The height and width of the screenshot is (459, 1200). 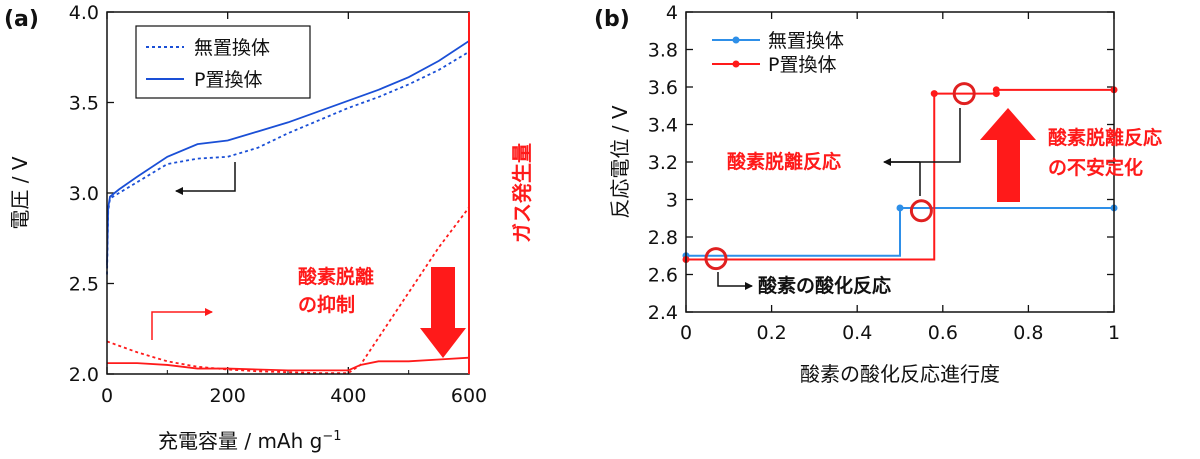 What do you see at coordinates (900, 374) in the screenshot?
I see `panel-b-xlabel: 酸素の酸化反応進行度` at bounding box center [900, 374].